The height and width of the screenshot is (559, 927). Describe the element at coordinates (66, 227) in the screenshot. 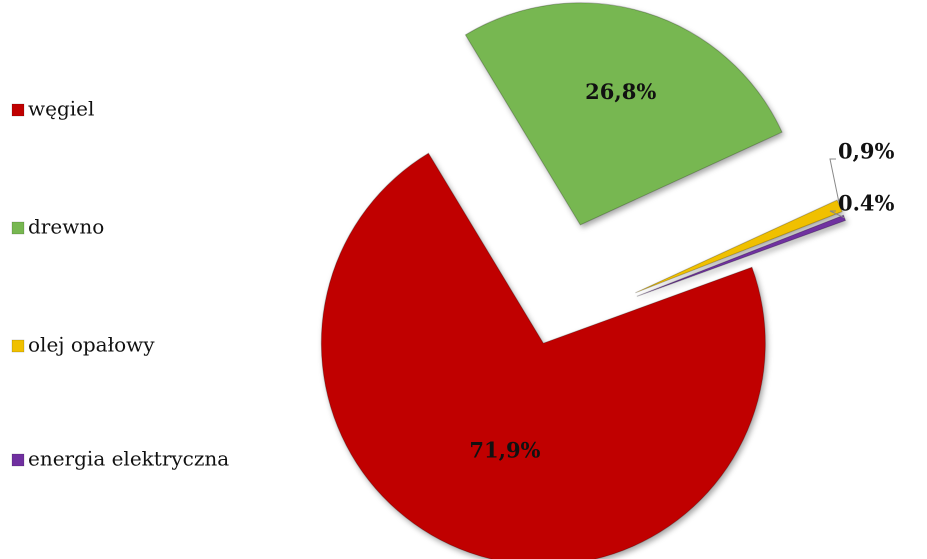

I see `legend-text: drewno` at that location.